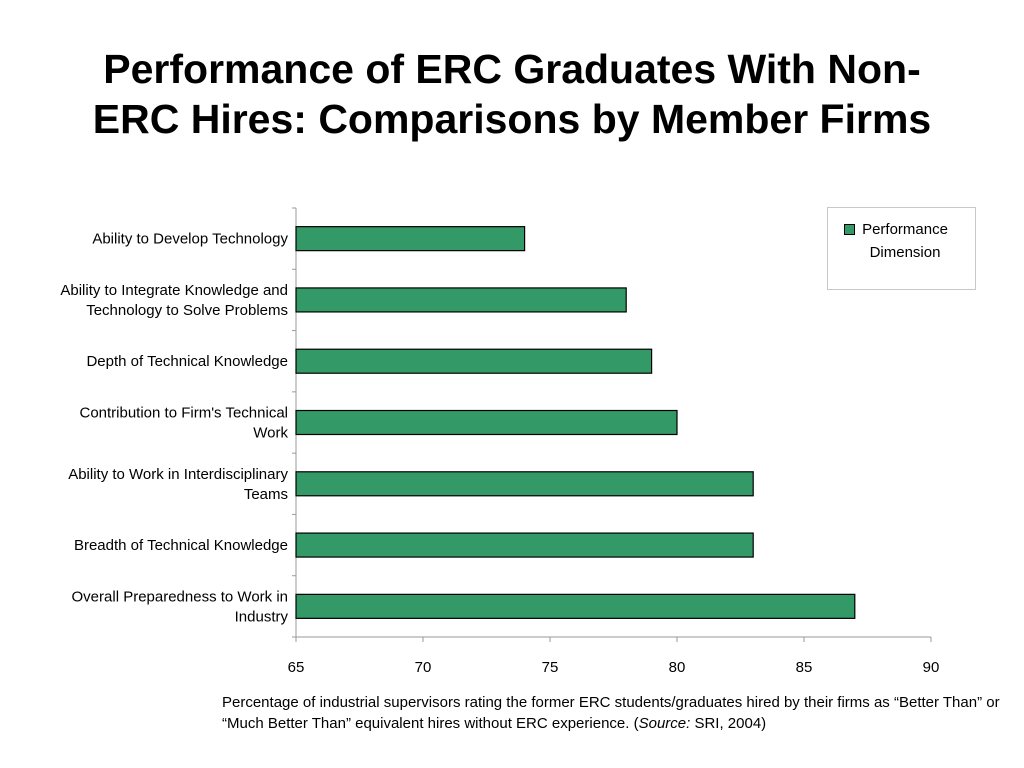 Image resolution: width=1024 pixels, height=768 pixels. I want to click on x-tick-label: 85, so click(804, 667).